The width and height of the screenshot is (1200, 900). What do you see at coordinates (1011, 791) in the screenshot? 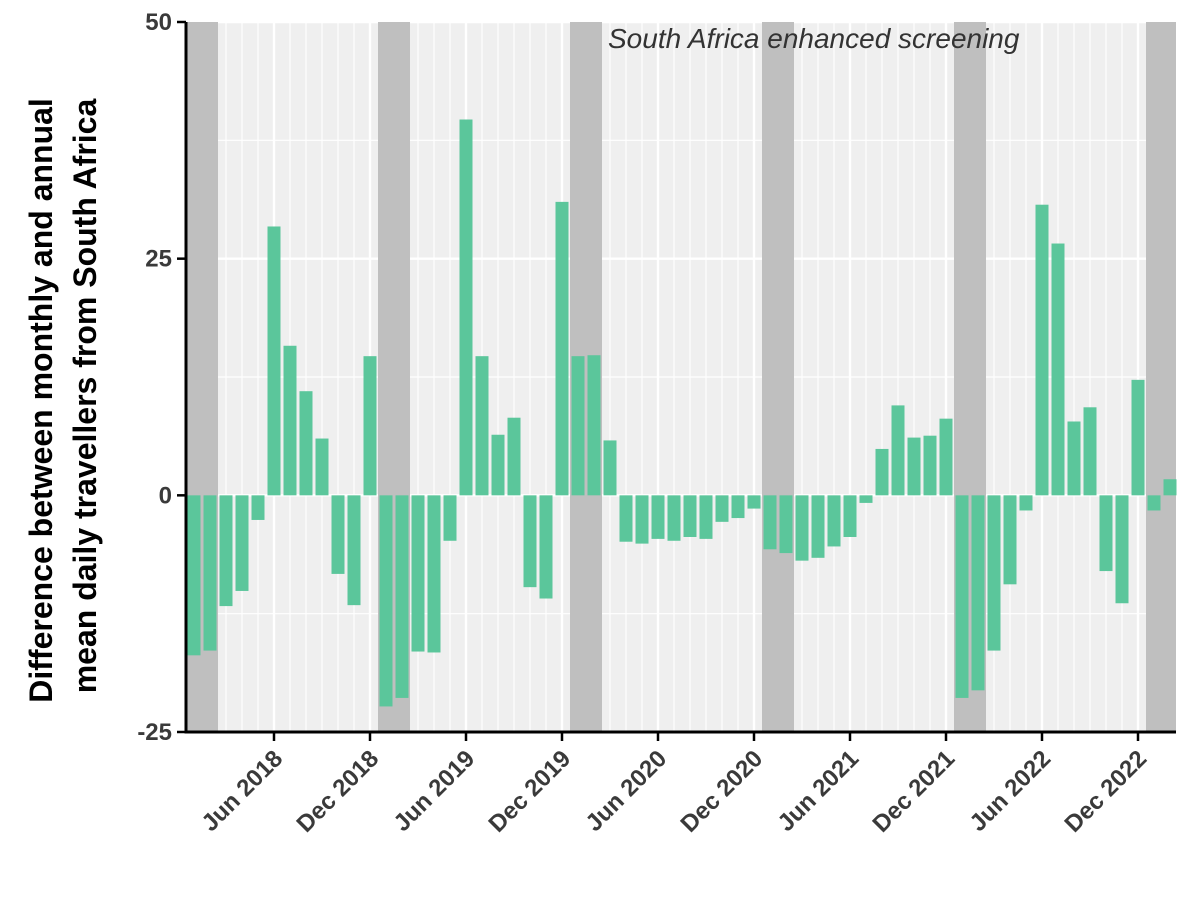
I see `x-tick-label: Jun 2022` at bounding box center [1011, 791].